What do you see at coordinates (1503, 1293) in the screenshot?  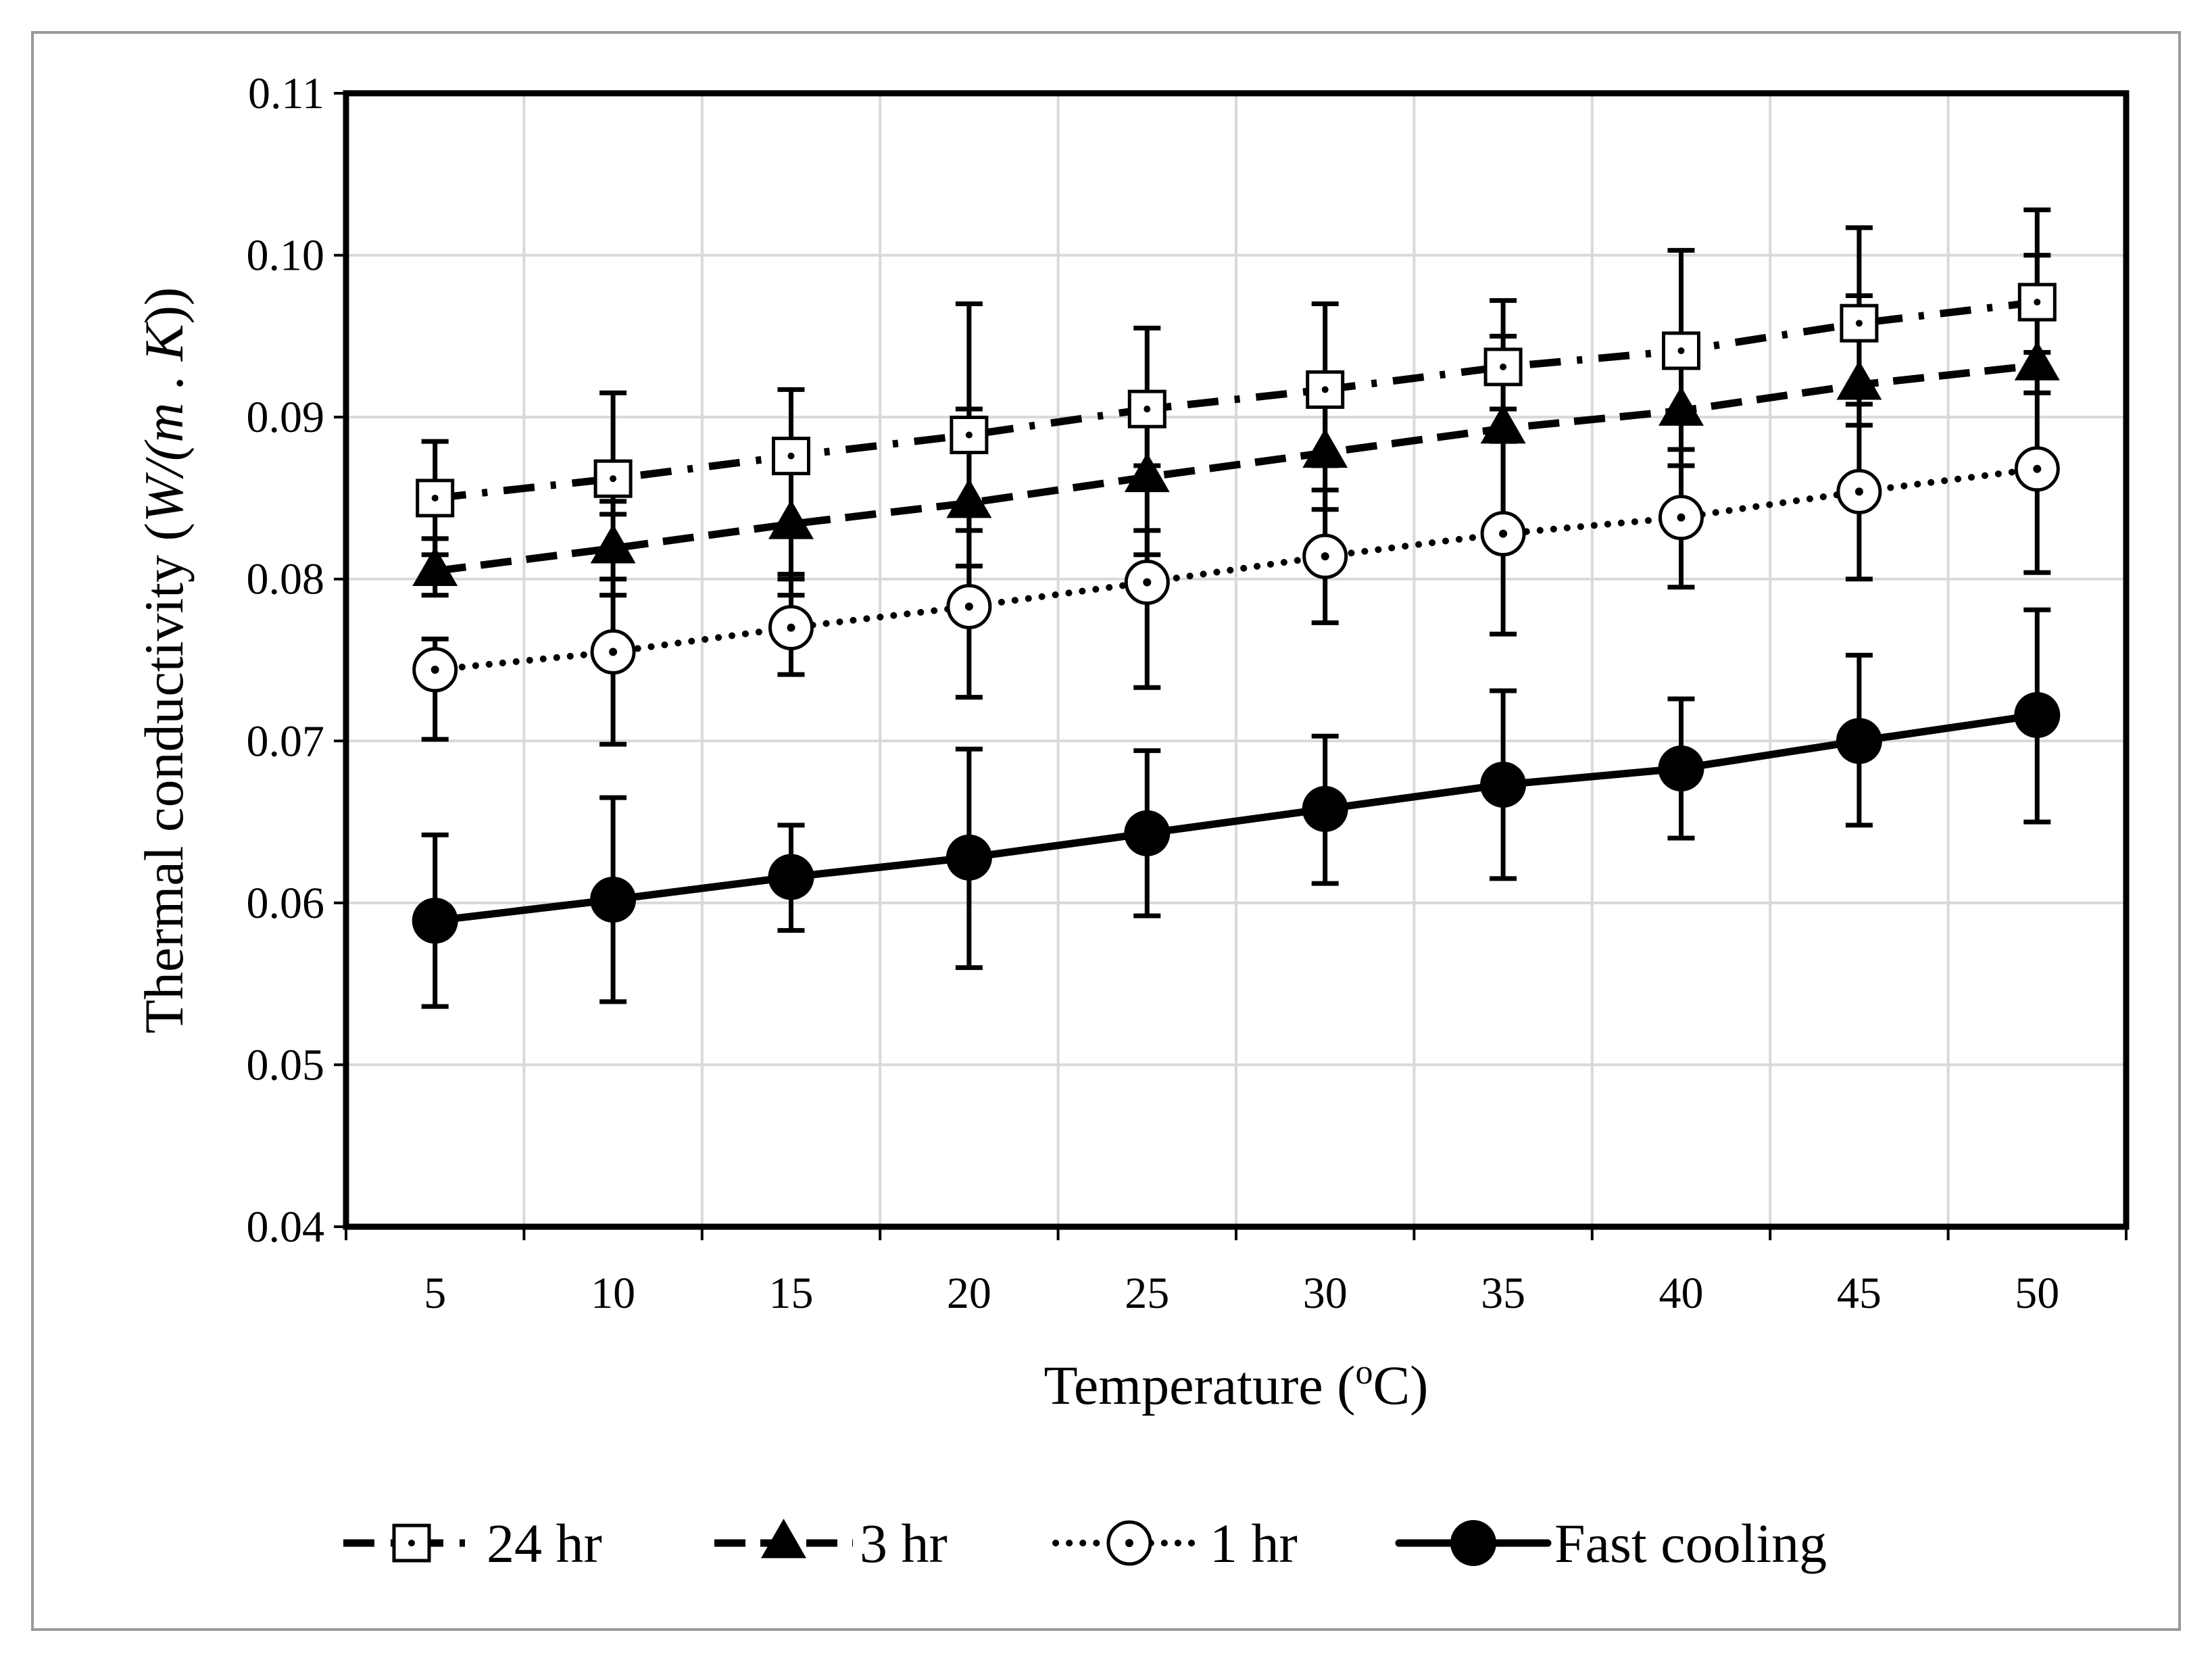 I see `x-tick-label: 35` at bounding box center [1503, 1293].